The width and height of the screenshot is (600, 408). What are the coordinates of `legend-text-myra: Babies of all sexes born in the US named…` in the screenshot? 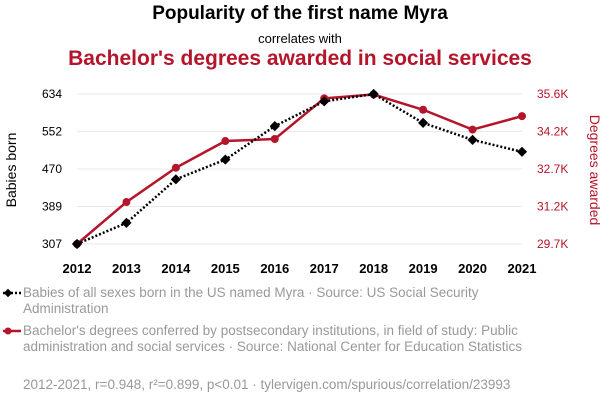 It's located at (251, 300).